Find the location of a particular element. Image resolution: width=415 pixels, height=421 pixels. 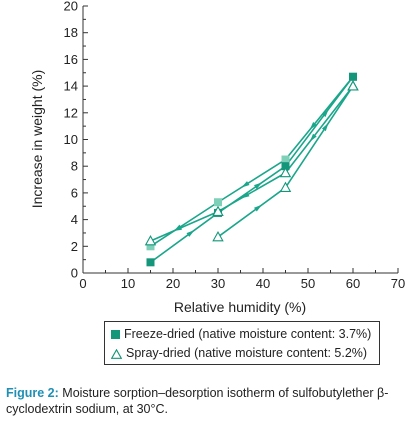

x-tick-label: 30 is located at coordinates (218, 283).